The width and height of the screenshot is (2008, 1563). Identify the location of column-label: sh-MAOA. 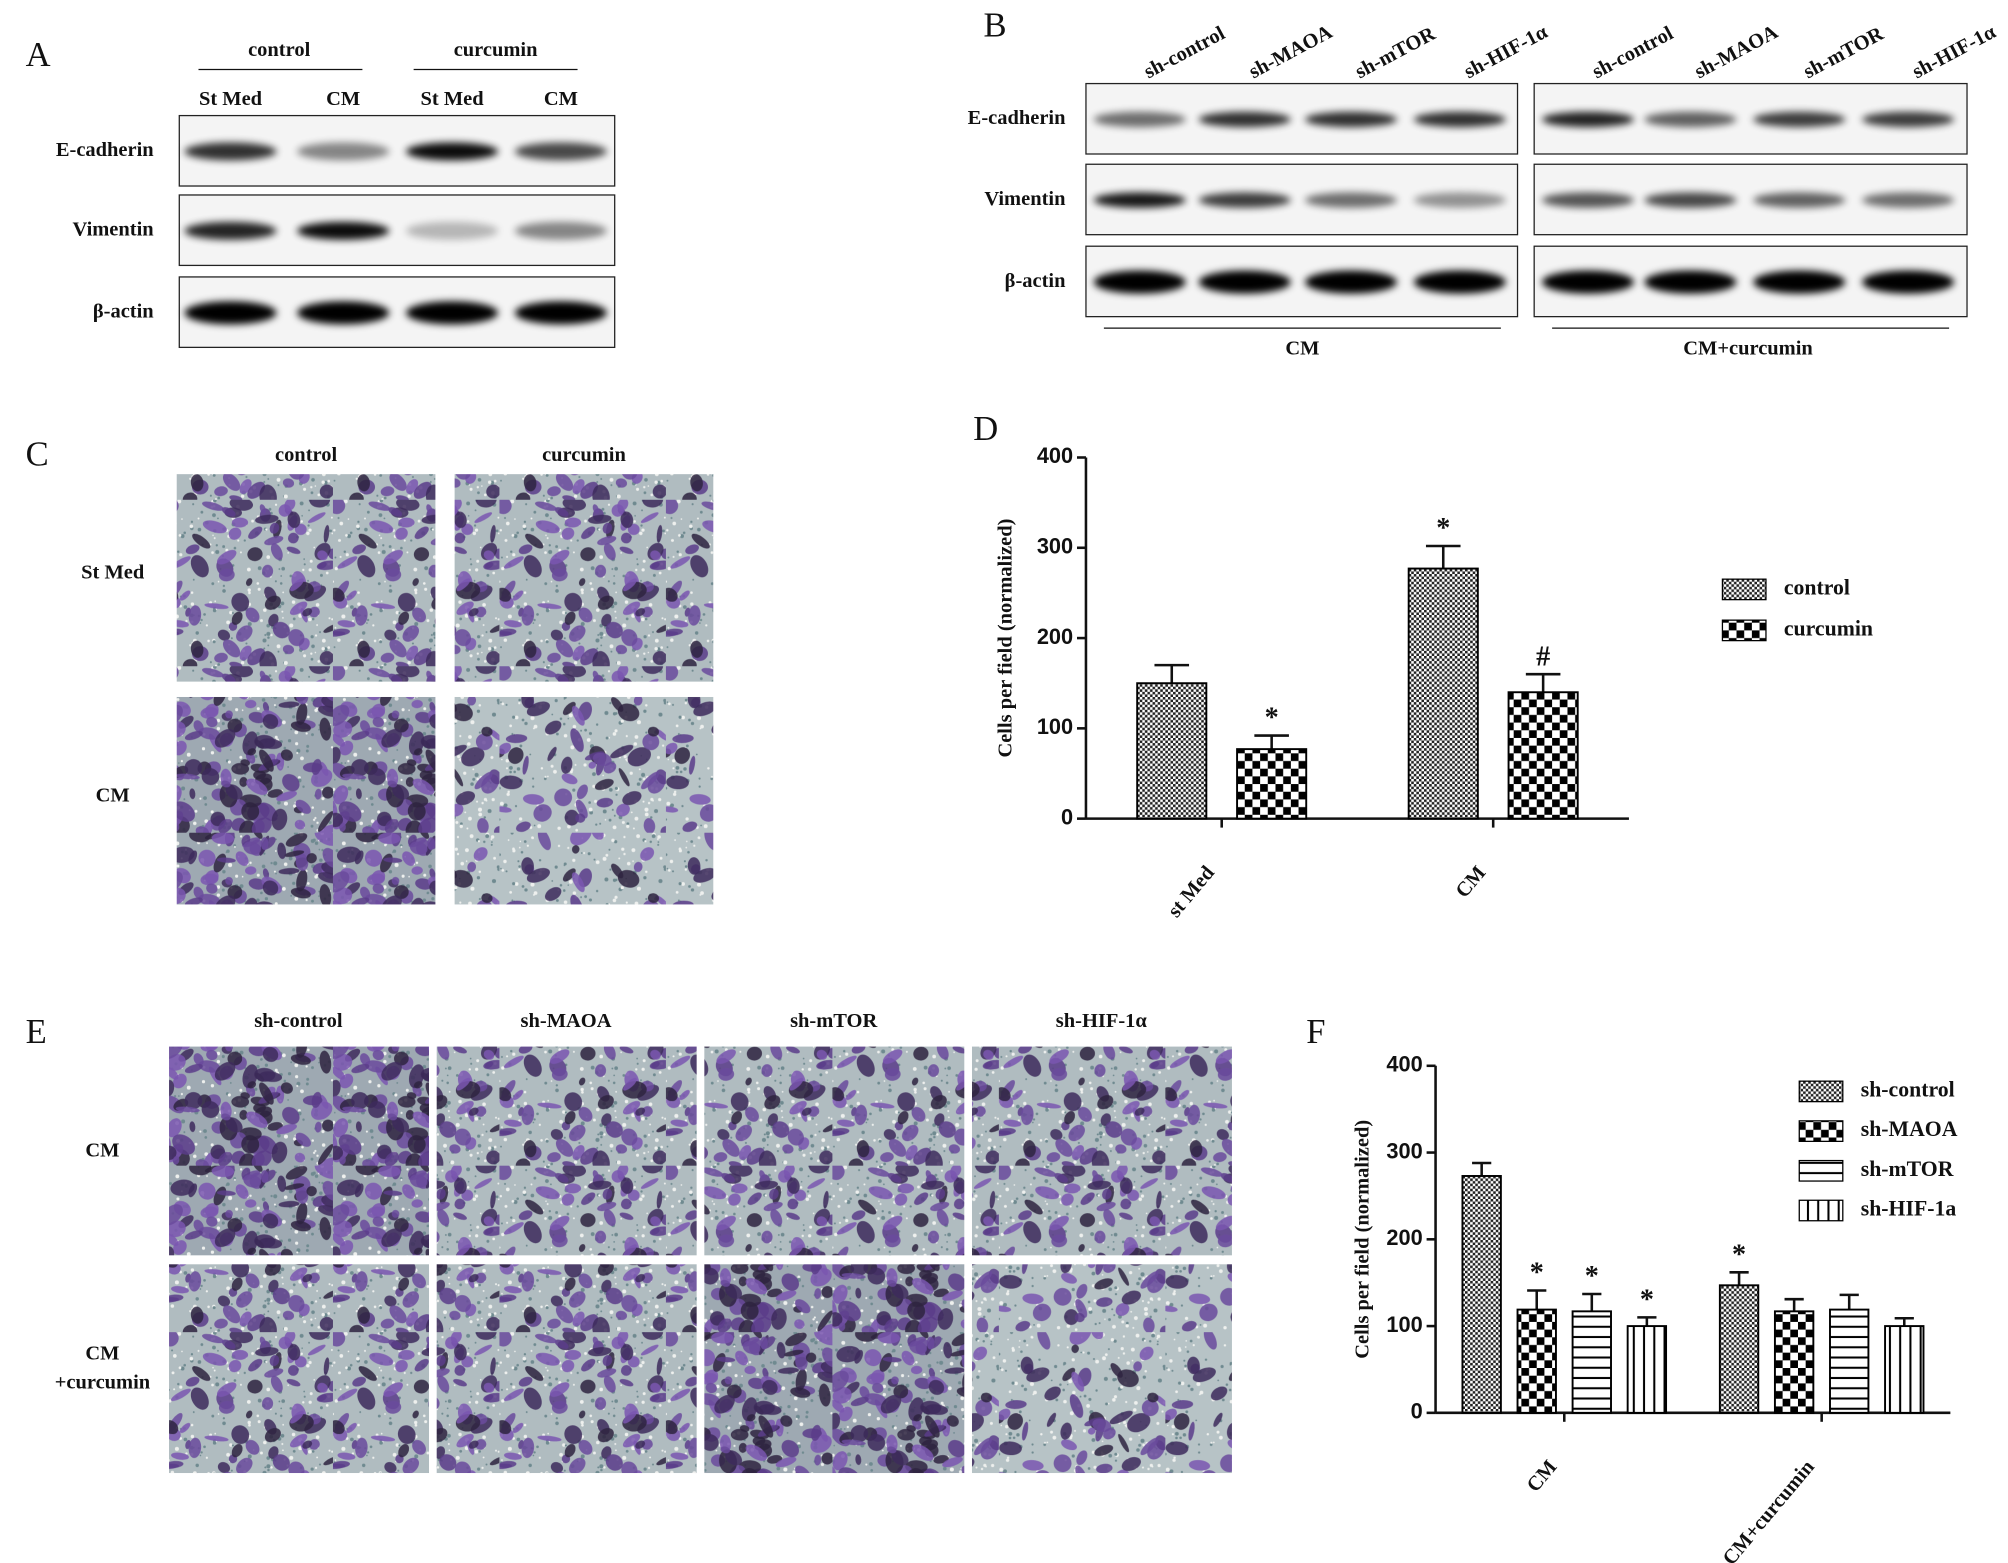
(566, 1021).